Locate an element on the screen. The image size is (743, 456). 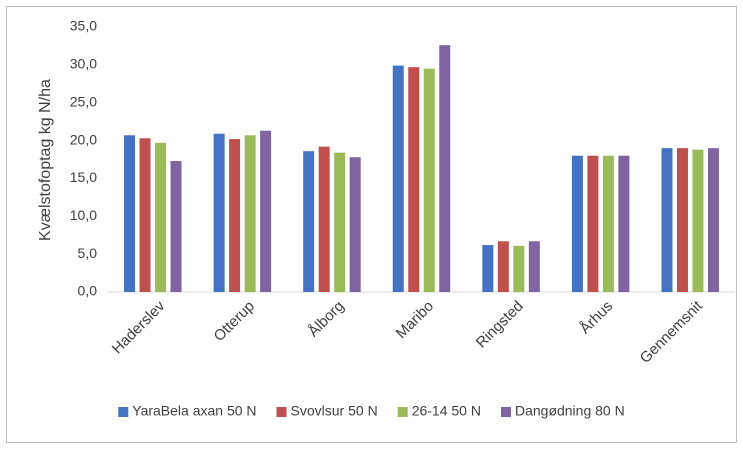
y-axis-title: Kvælstofoptag kg N/ha is located at coordinates (45, 160).